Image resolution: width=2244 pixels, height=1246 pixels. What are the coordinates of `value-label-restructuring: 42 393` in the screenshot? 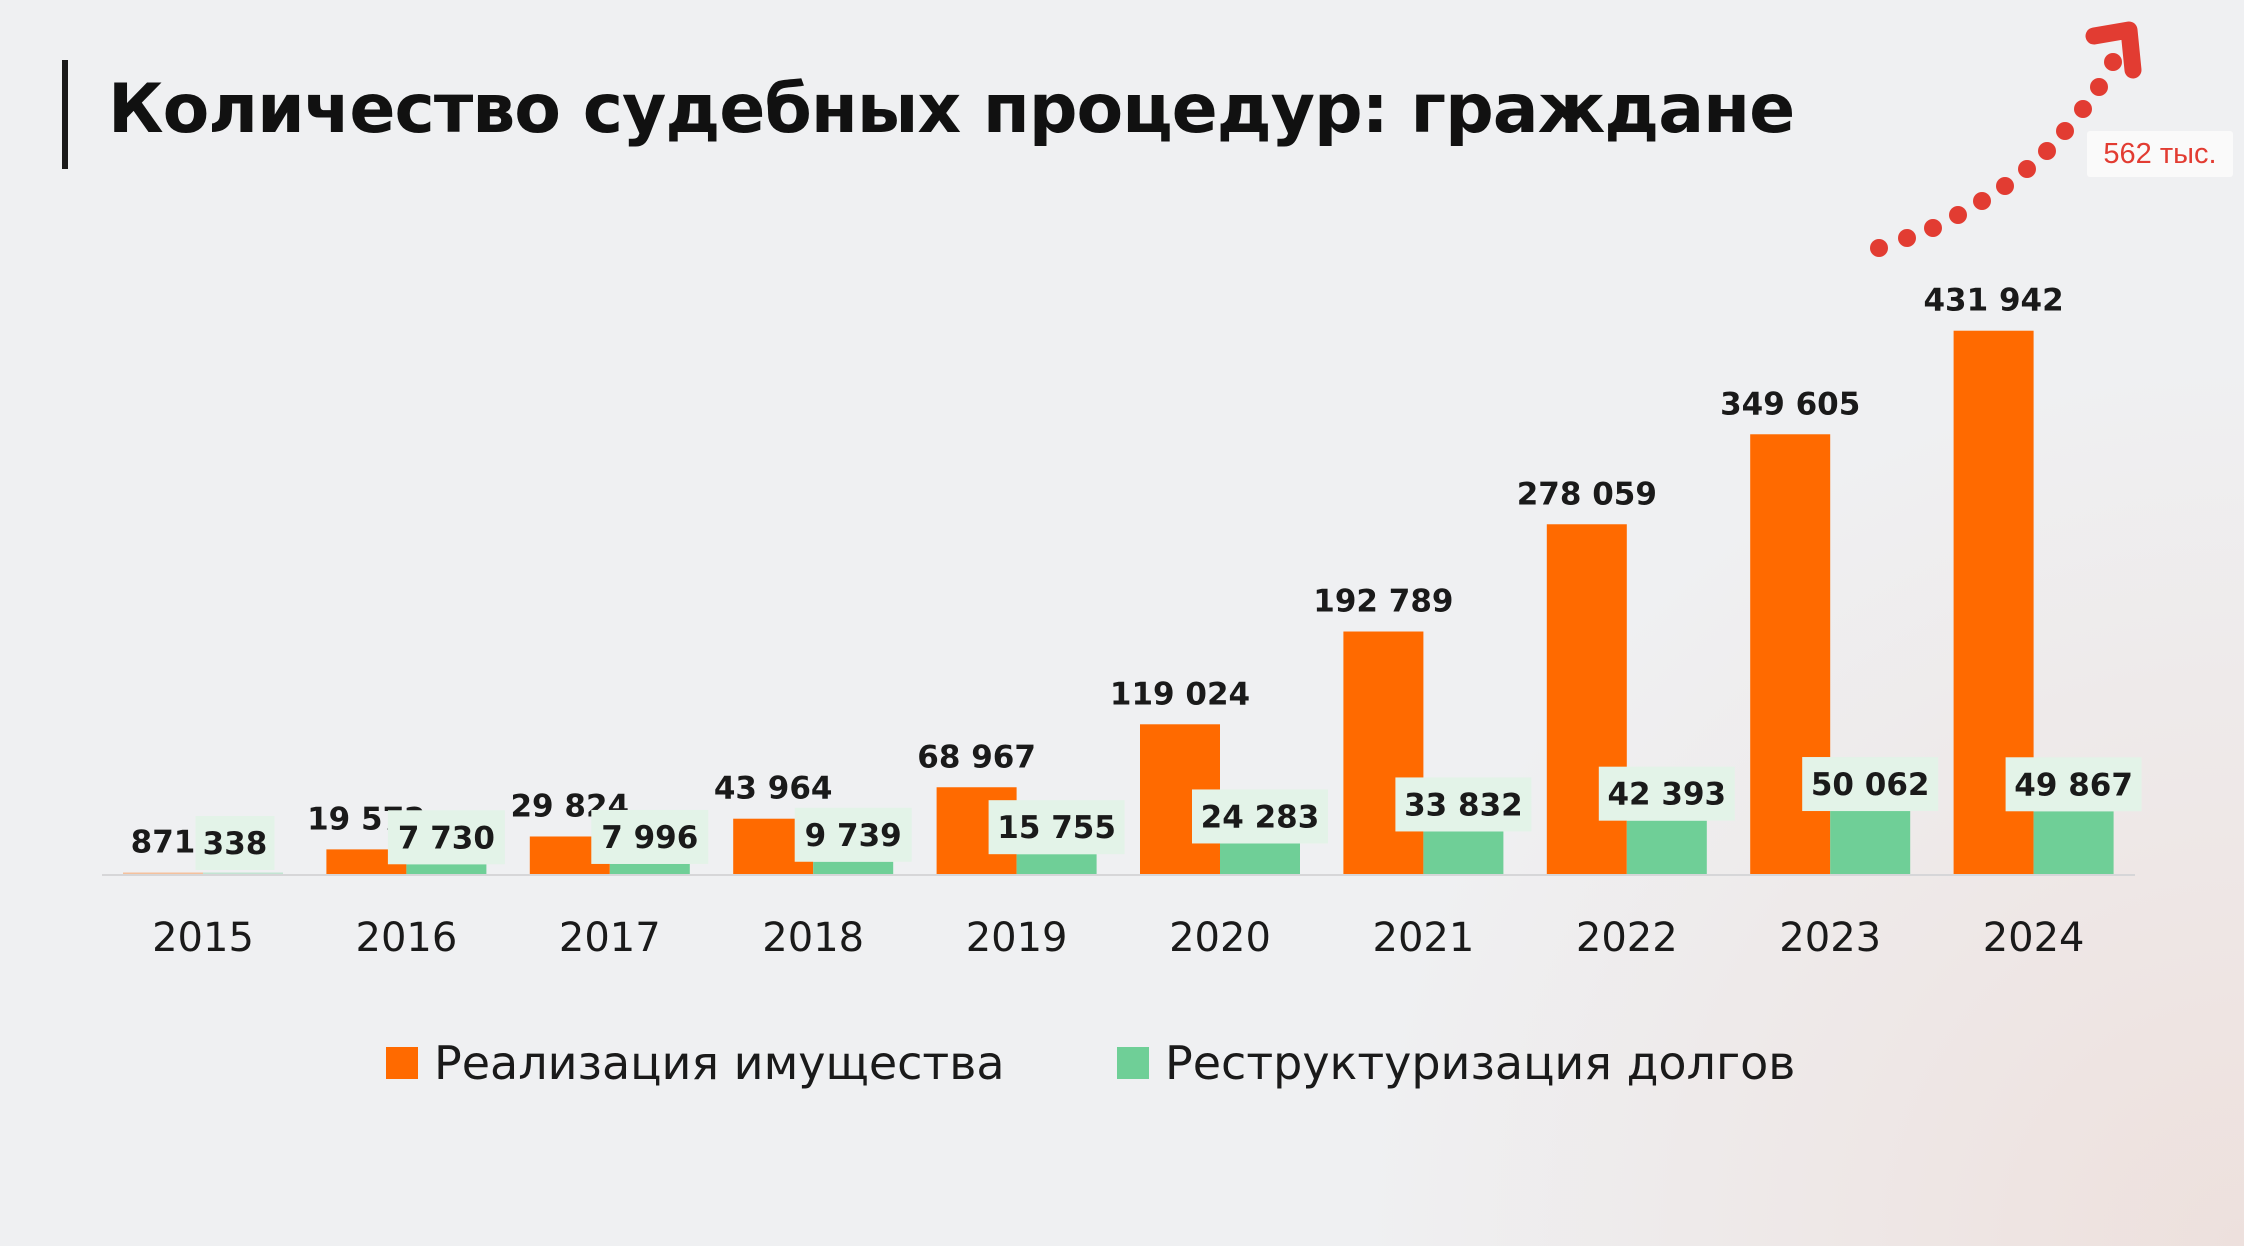 It's located at (1666, 795).